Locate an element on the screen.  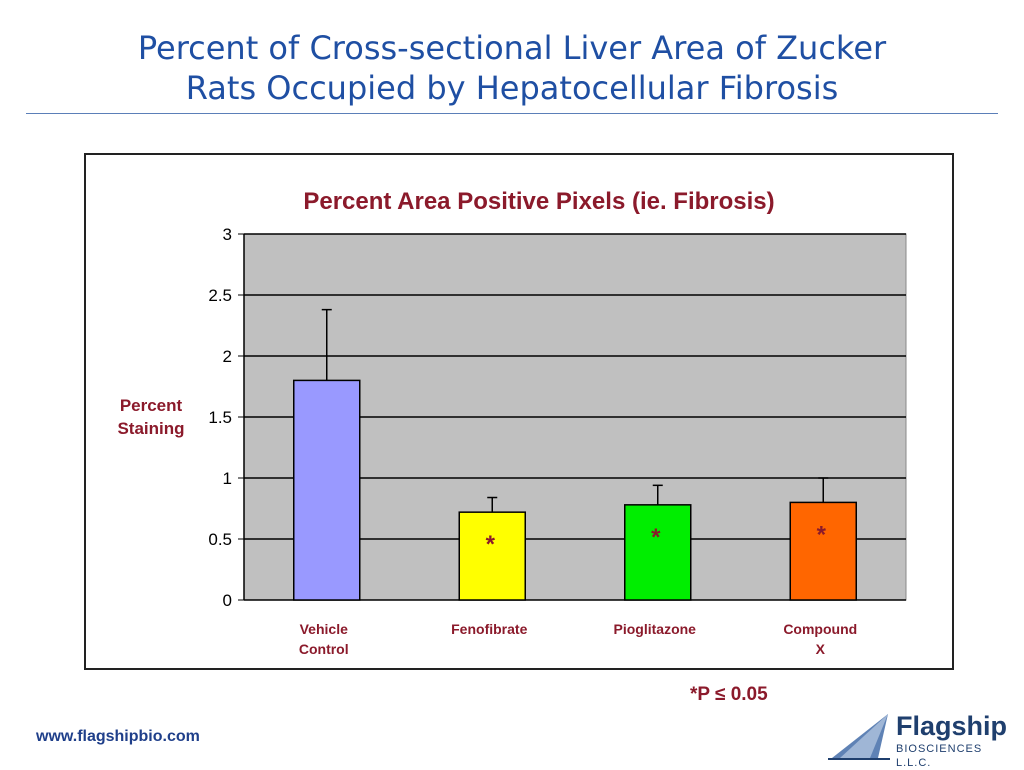
y-tick-label: 1 is located at coordinates (227, 478).